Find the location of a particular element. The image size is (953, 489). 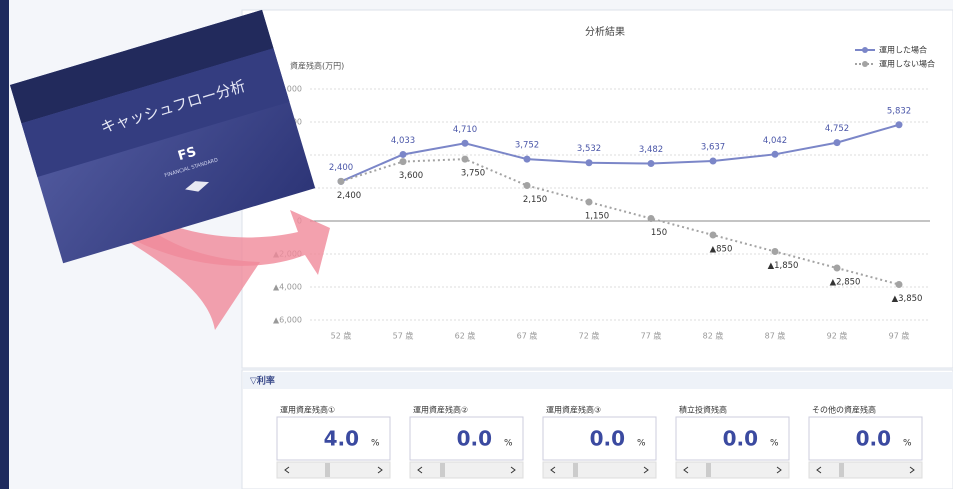

data-label: 3,482 is located at coordinates (651, 150).